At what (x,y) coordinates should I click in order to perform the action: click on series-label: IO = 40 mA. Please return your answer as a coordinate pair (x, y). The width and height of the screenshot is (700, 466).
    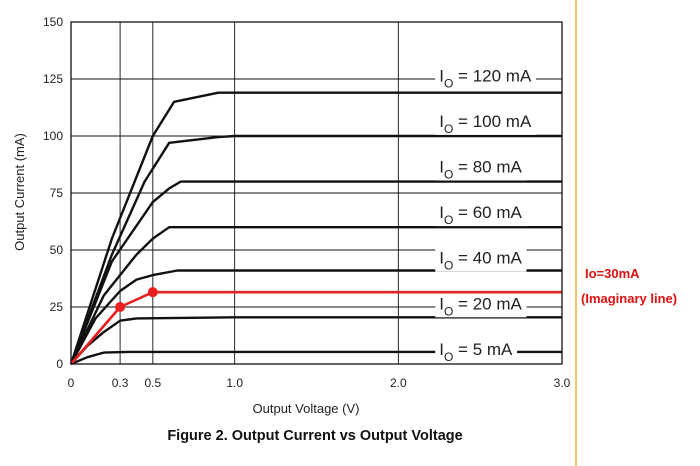
    Looking at the image, I should click on (480, 261).